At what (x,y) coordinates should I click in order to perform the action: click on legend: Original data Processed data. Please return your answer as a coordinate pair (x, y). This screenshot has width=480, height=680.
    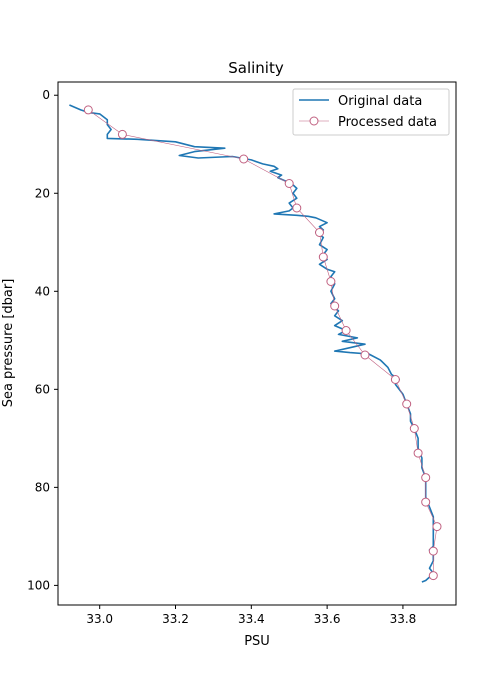
    Looking at the image, I should click on (371, 112).